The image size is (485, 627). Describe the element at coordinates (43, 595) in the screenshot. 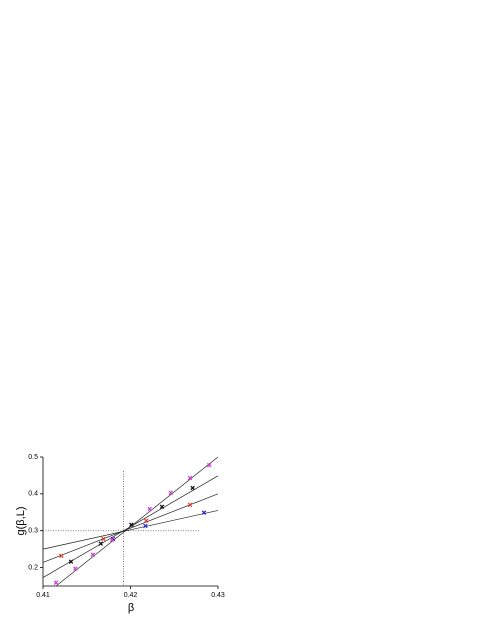

I see `x-tick-label: 0.41` at that location.